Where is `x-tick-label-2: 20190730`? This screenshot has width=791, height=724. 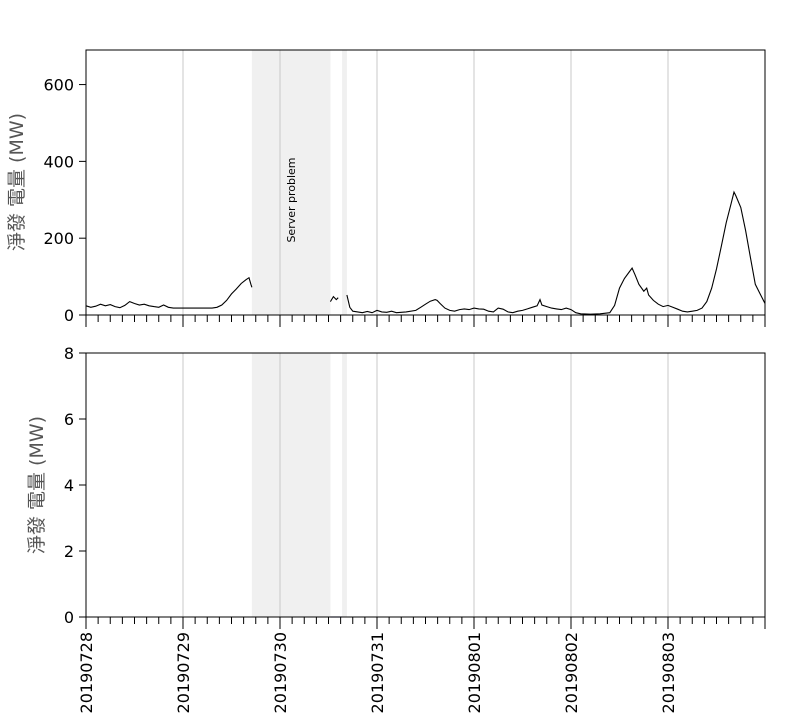 x-tick-label-2: 20190730 is located at coordinates (280, 672).